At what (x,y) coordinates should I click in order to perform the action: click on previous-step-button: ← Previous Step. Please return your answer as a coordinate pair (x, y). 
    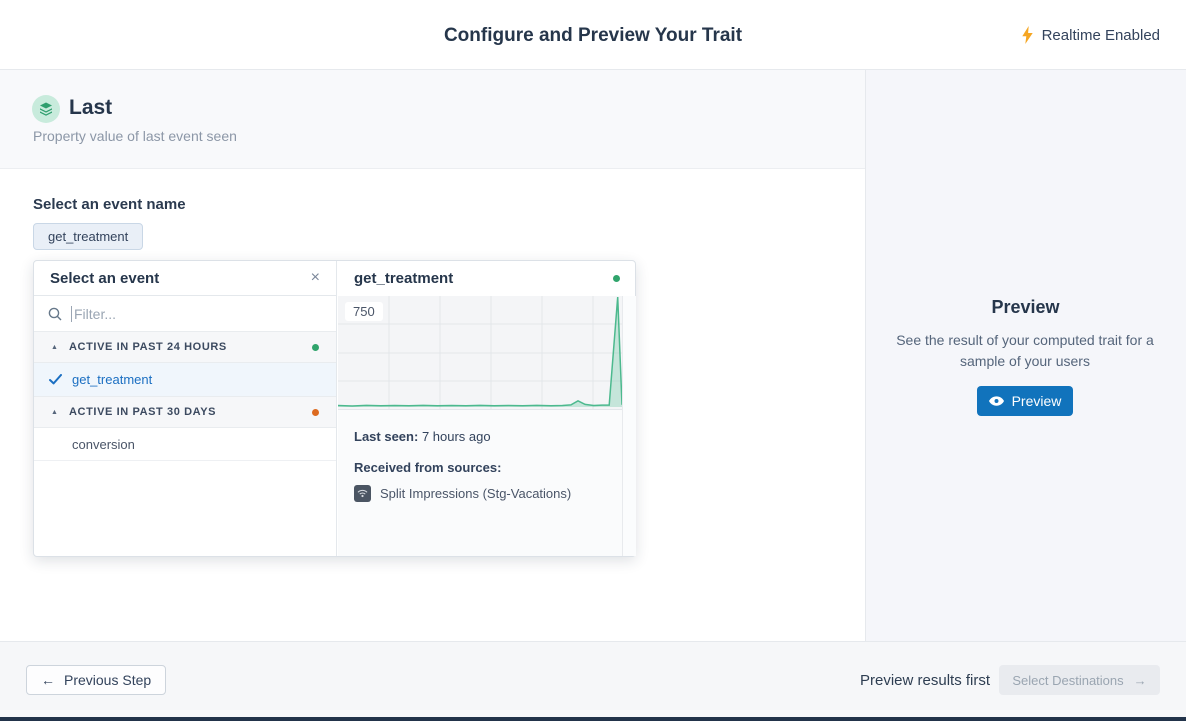
    Looking at the image, I should click on (96, 680).